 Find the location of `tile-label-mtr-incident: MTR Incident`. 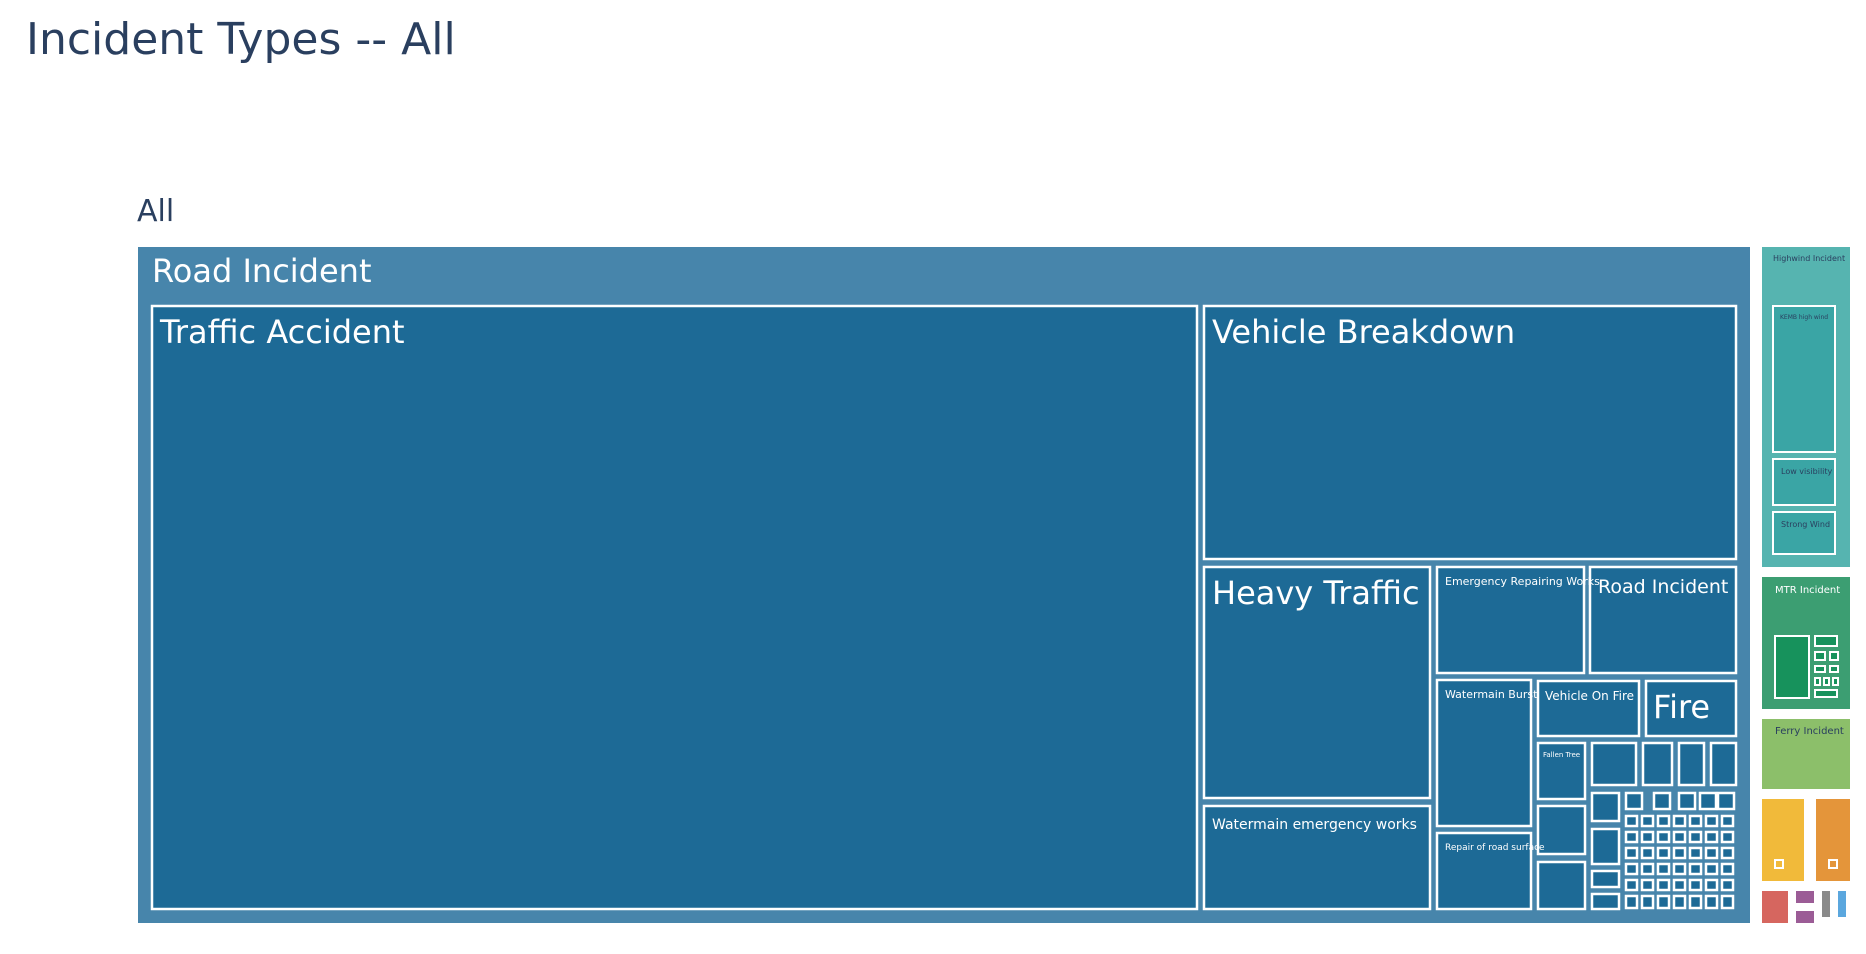

tile-label-mtr-incident: MTR Incident is located at coordinates (1807, 590).